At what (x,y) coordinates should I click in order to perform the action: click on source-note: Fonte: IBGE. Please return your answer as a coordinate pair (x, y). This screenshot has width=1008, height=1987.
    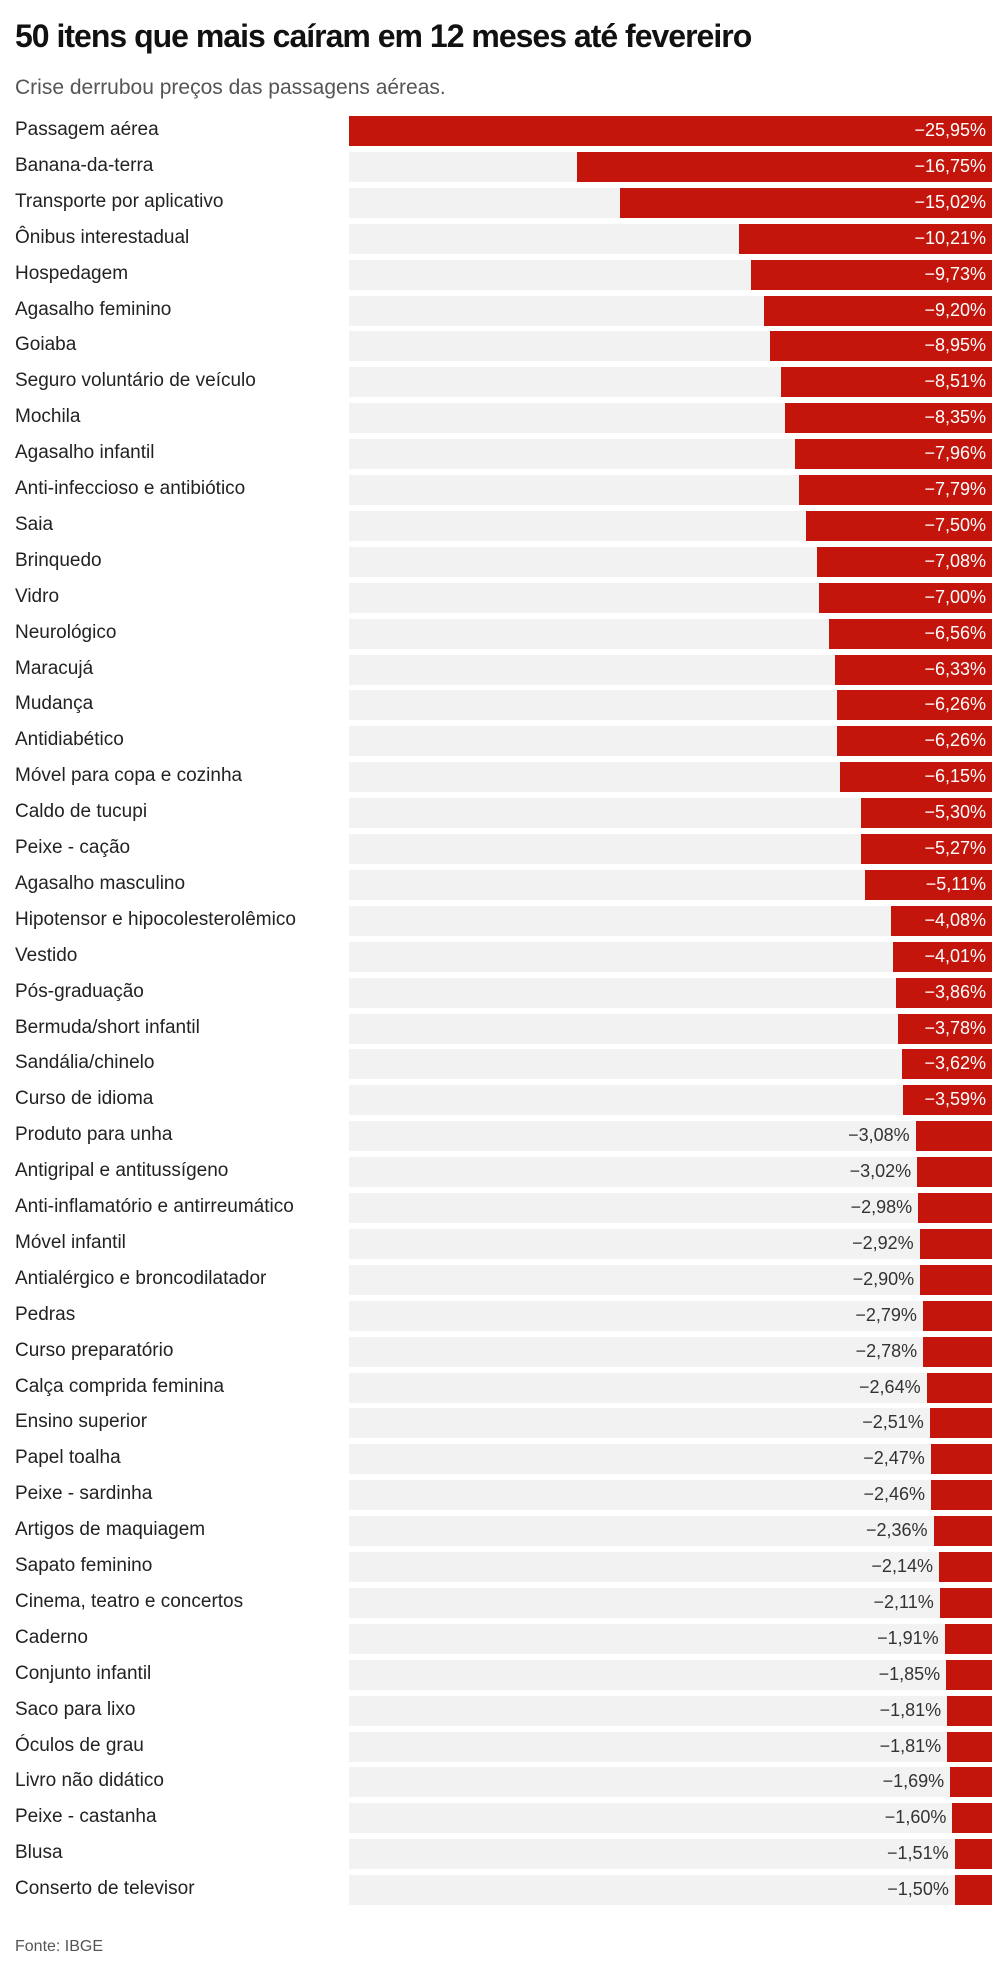
    Looking at the image, I should click on (59, 1946).